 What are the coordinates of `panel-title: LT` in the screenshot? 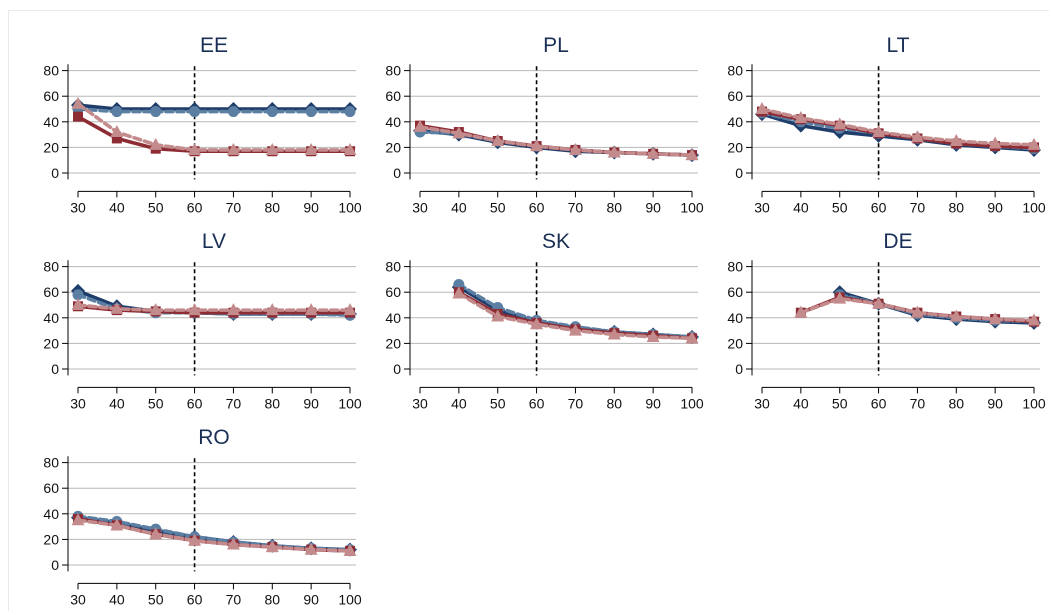 It's located at (898, 45).